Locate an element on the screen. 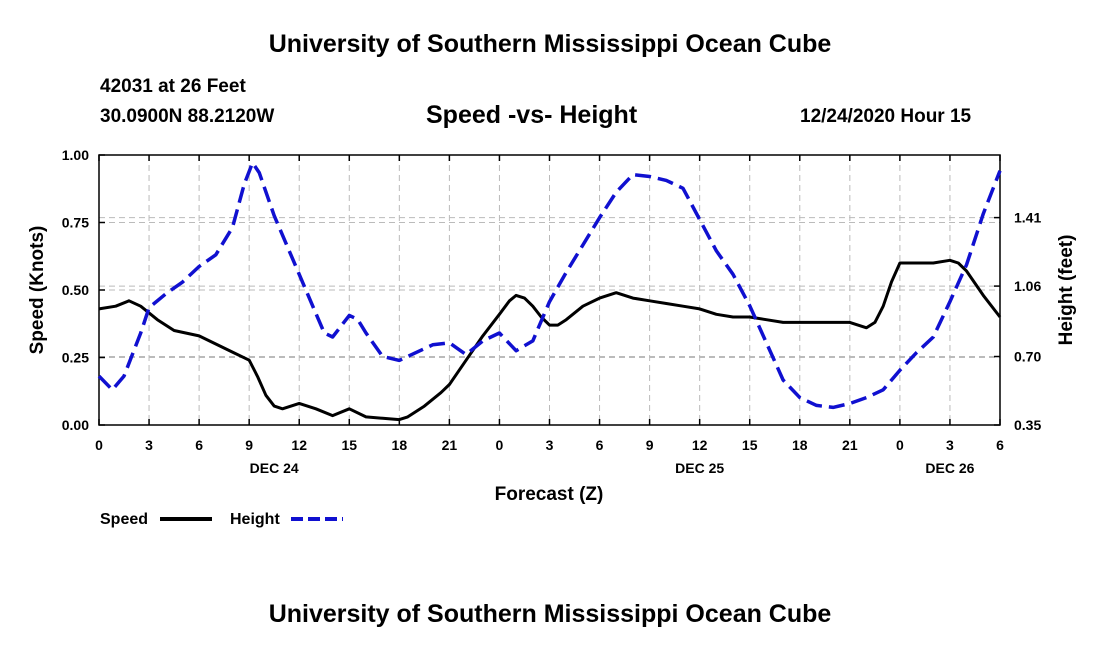  station-label: 42031 at 26 Feet is located at coordinates (173, 86).